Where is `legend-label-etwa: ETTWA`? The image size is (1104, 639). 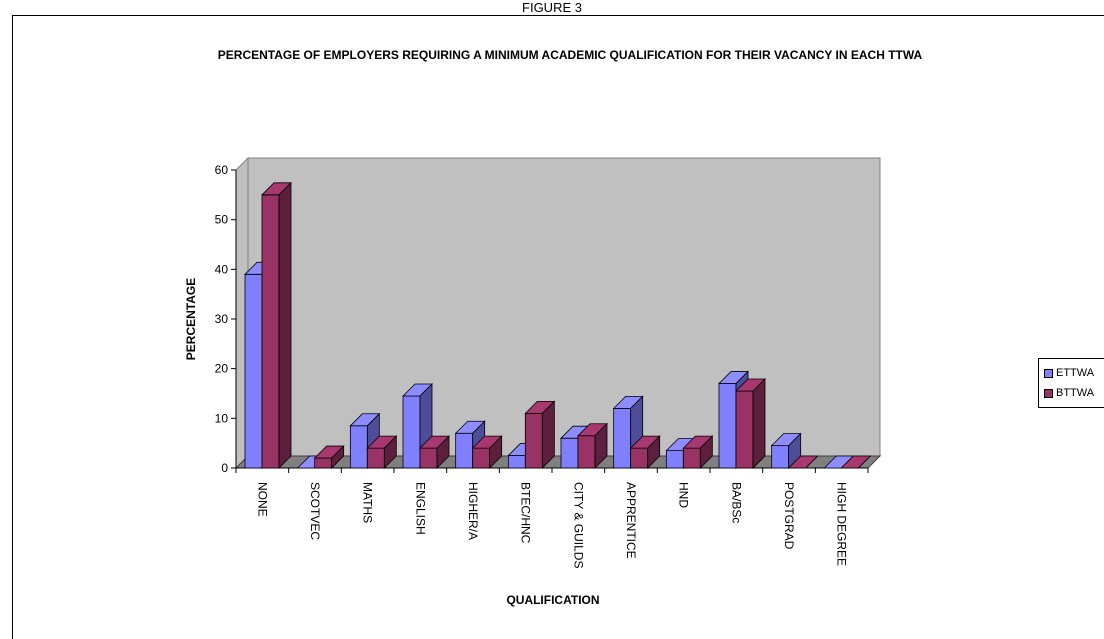
legend-label-etwa: ETTWA is located at coordinates (1075, 373).